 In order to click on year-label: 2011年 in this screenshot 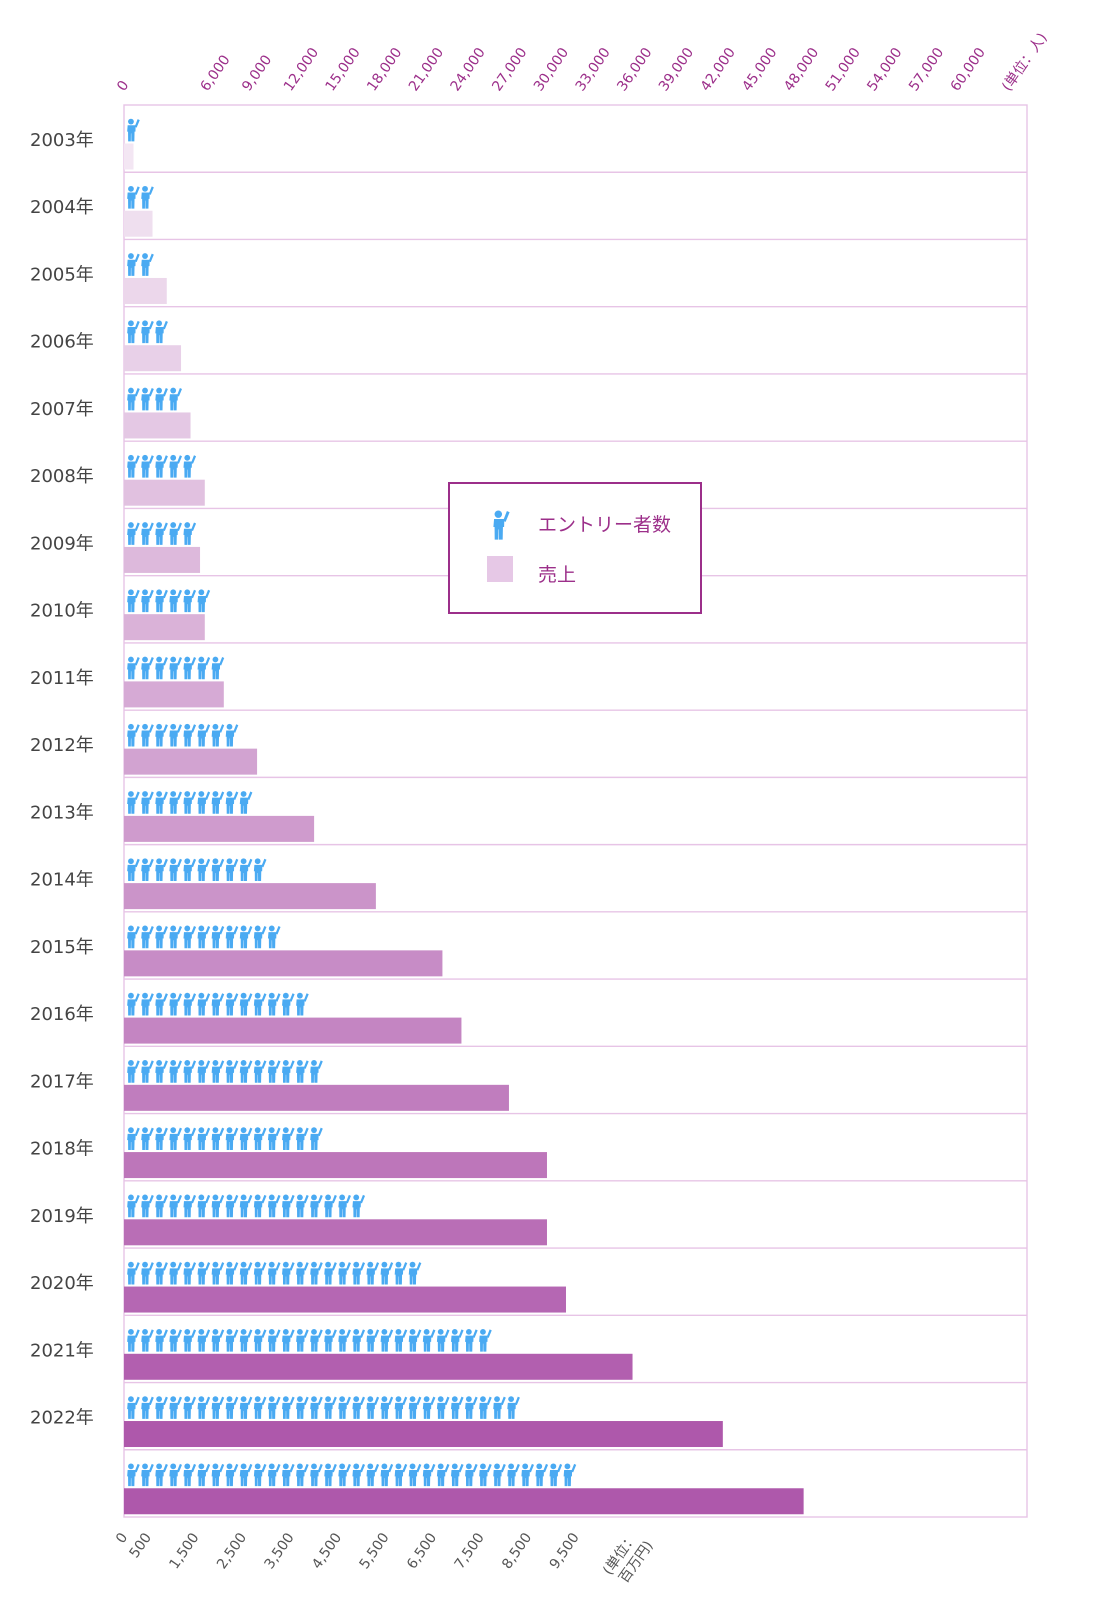, I will do `click(62, 678)`.